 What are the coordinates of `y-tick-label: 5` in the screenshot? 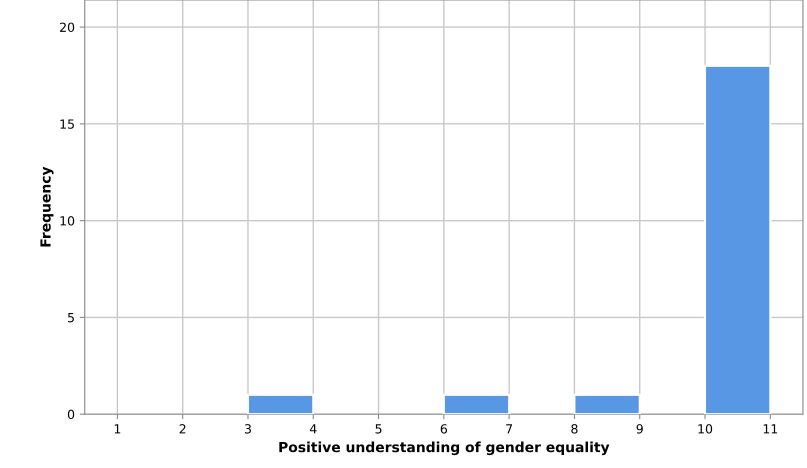 It's located at (71, 317).